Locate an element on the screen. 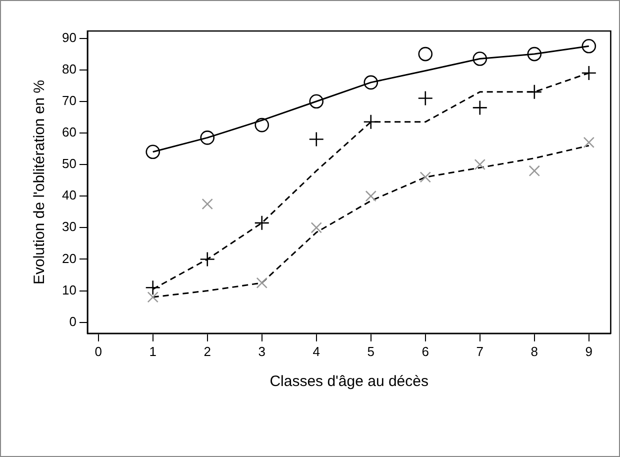 The height and width of the screenshot is (457, 620). x-tick-label: 9 is located at coordinates (589, 351).